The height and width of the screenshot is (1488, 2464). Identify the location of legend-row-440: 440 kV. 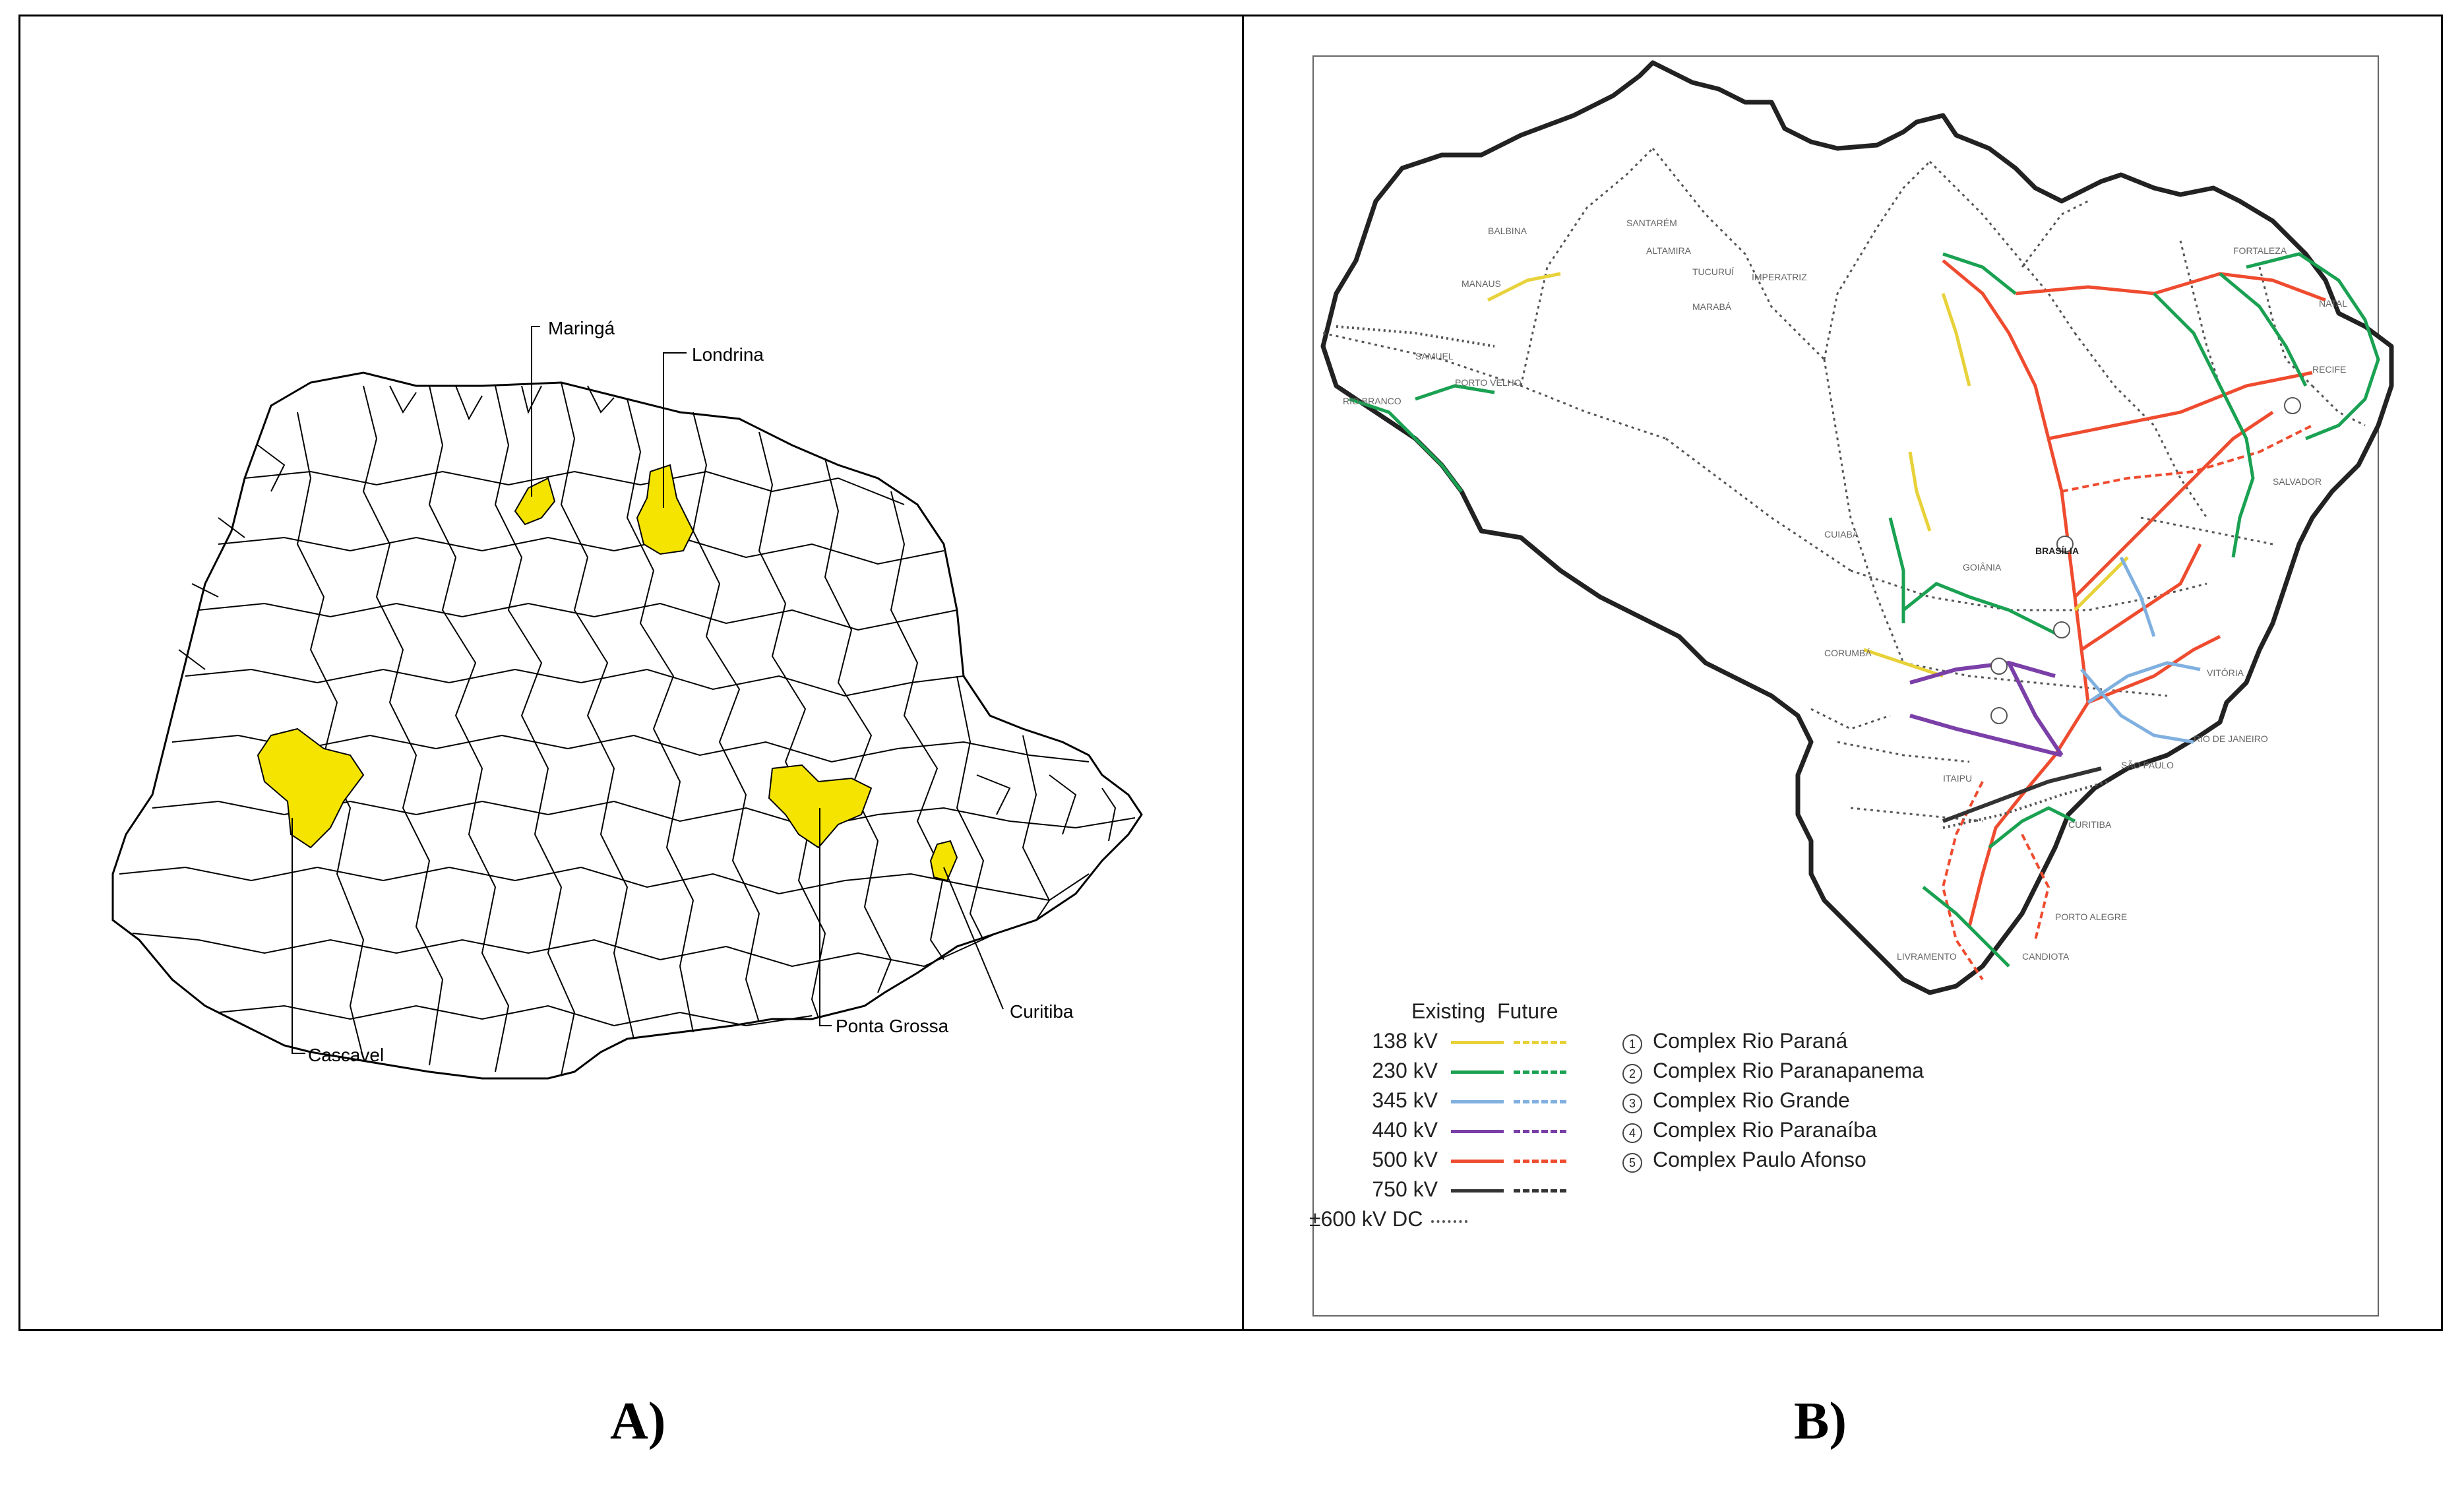
(1444, 1131).